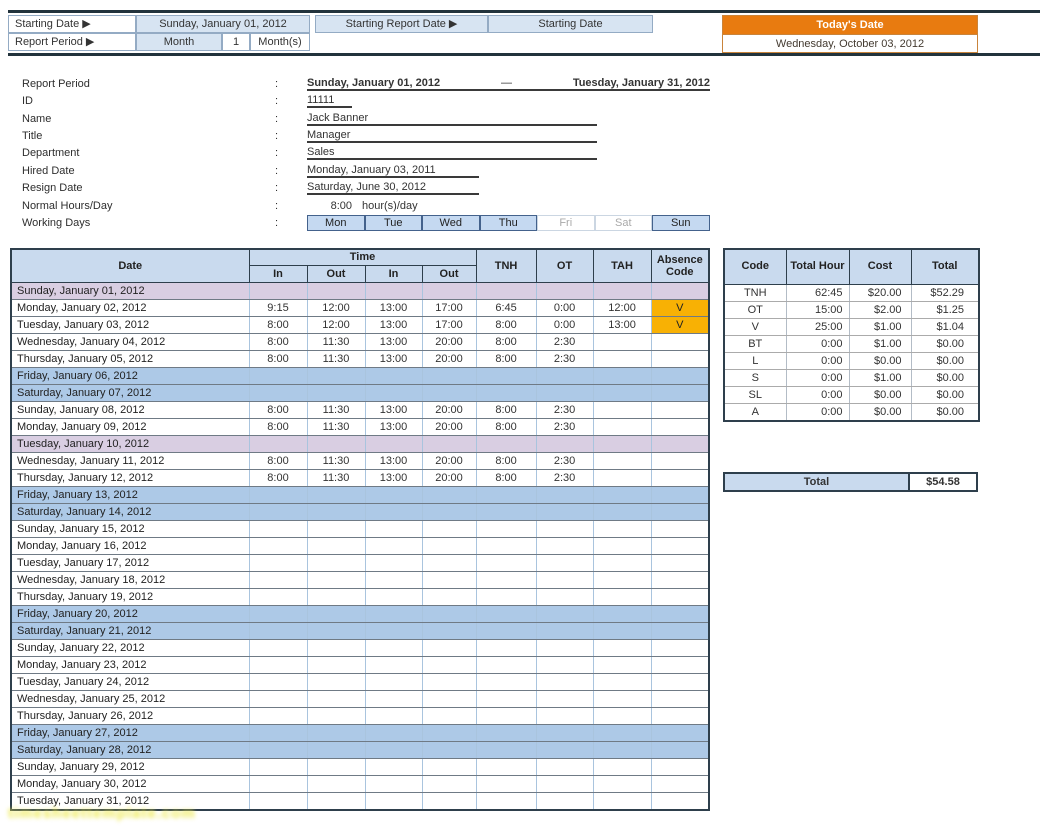  I want to click on name-field: Jack Banner, so click(452, 119).